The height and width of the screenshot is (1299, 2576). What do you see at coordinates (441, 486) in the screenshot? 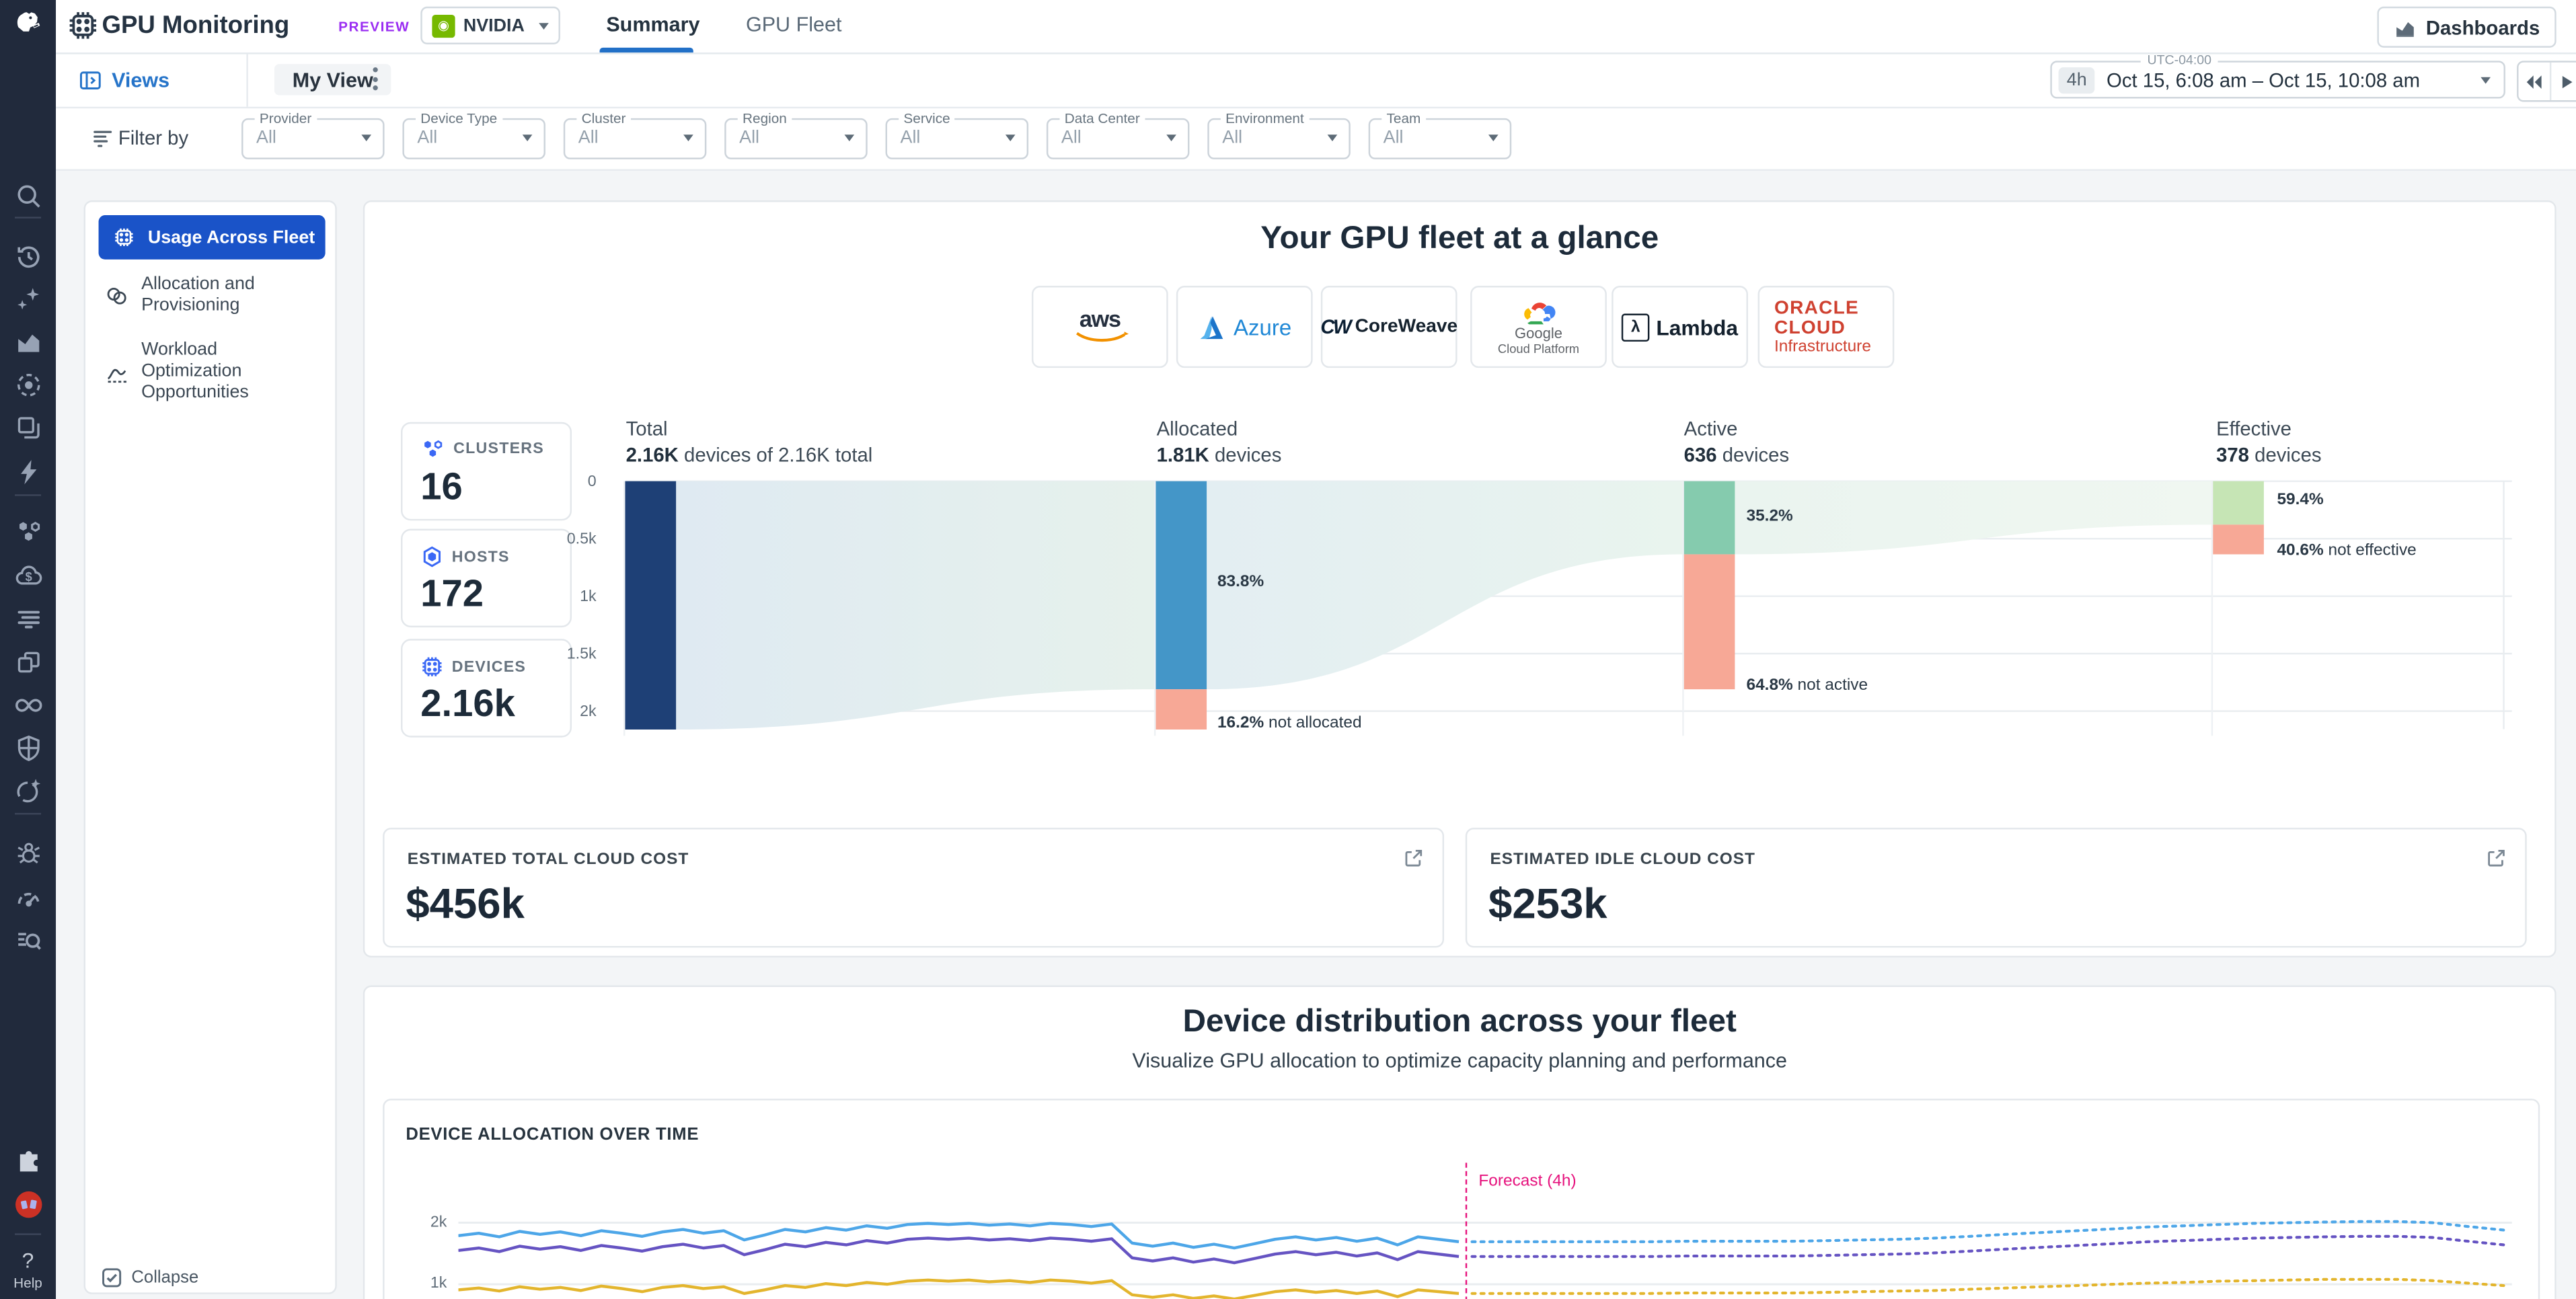
I see `stat-value: 16` at bounding box center [441, 486].